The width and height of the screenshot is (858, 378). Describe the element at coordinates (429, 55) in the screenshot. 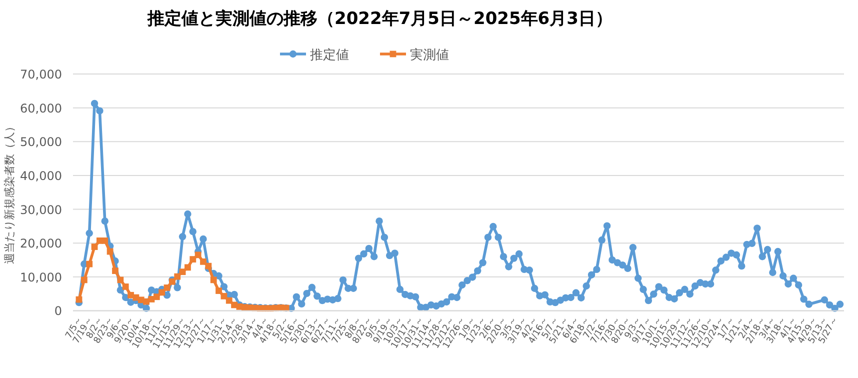

I see `legend-label: 実測値` at that location.